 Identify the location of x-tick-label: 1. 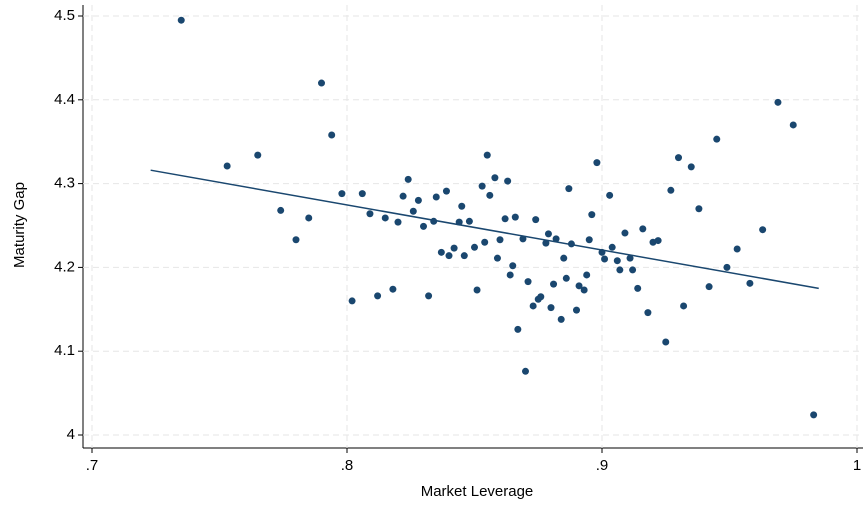
(857, 465).